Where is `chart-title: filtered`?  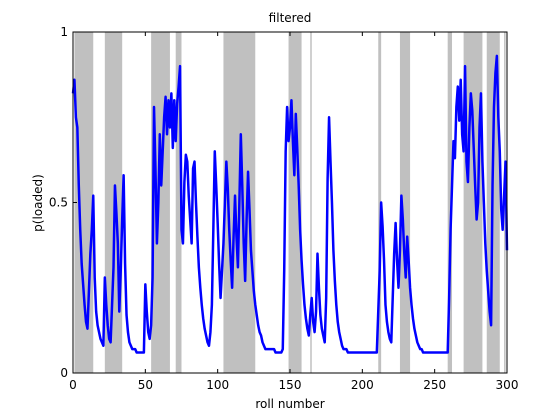
chart-title: filtered is located at coordinates (290, 18).